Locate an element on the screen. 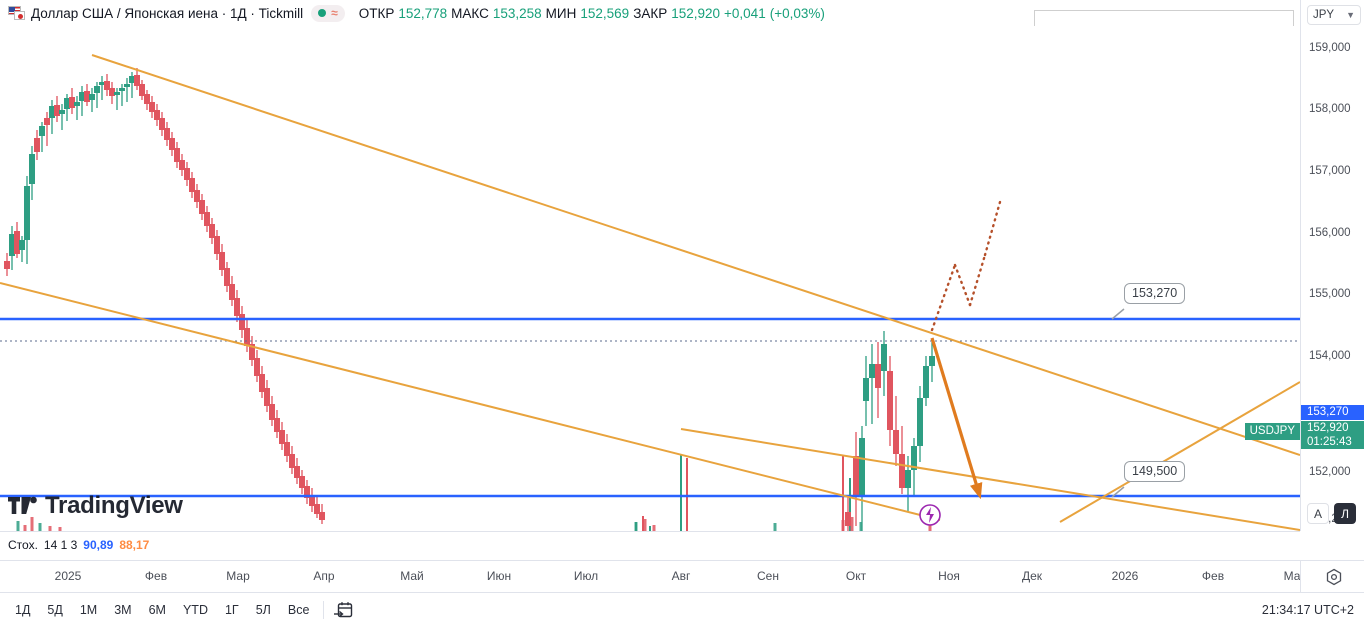 This screenshot has height=627, width=1364. tradingview-watermark: TradingView is located at coordinates (95, 506).